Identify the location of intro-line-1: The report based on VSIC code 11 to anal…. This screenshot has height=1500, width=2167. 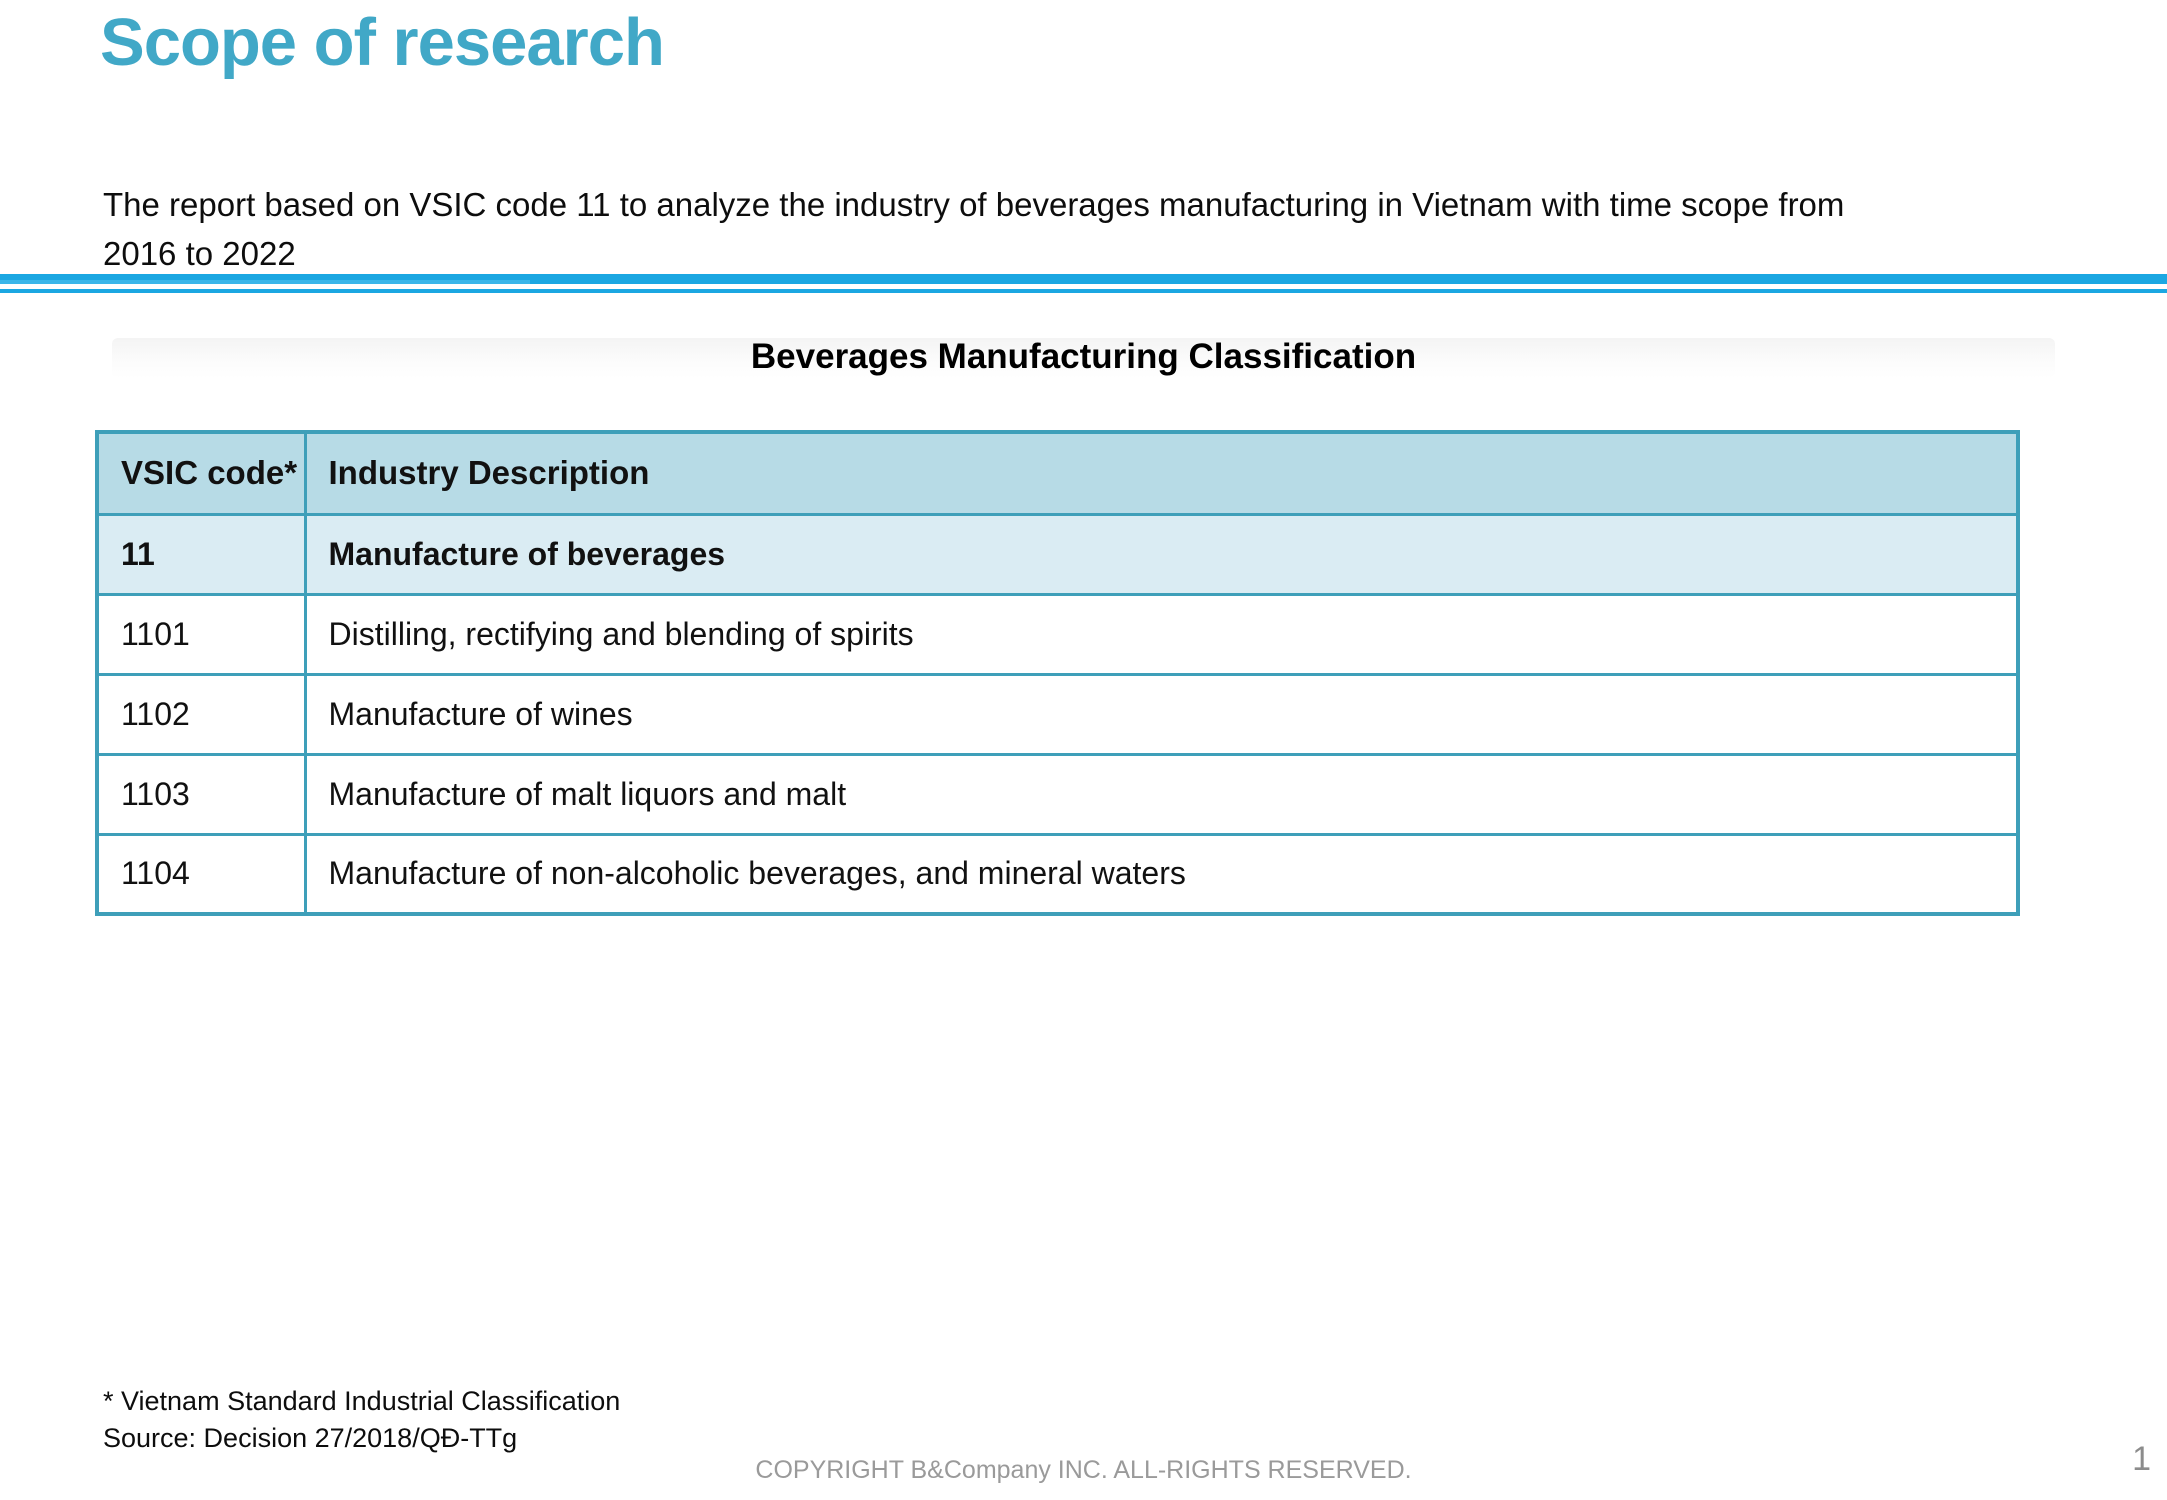
(974, 204).